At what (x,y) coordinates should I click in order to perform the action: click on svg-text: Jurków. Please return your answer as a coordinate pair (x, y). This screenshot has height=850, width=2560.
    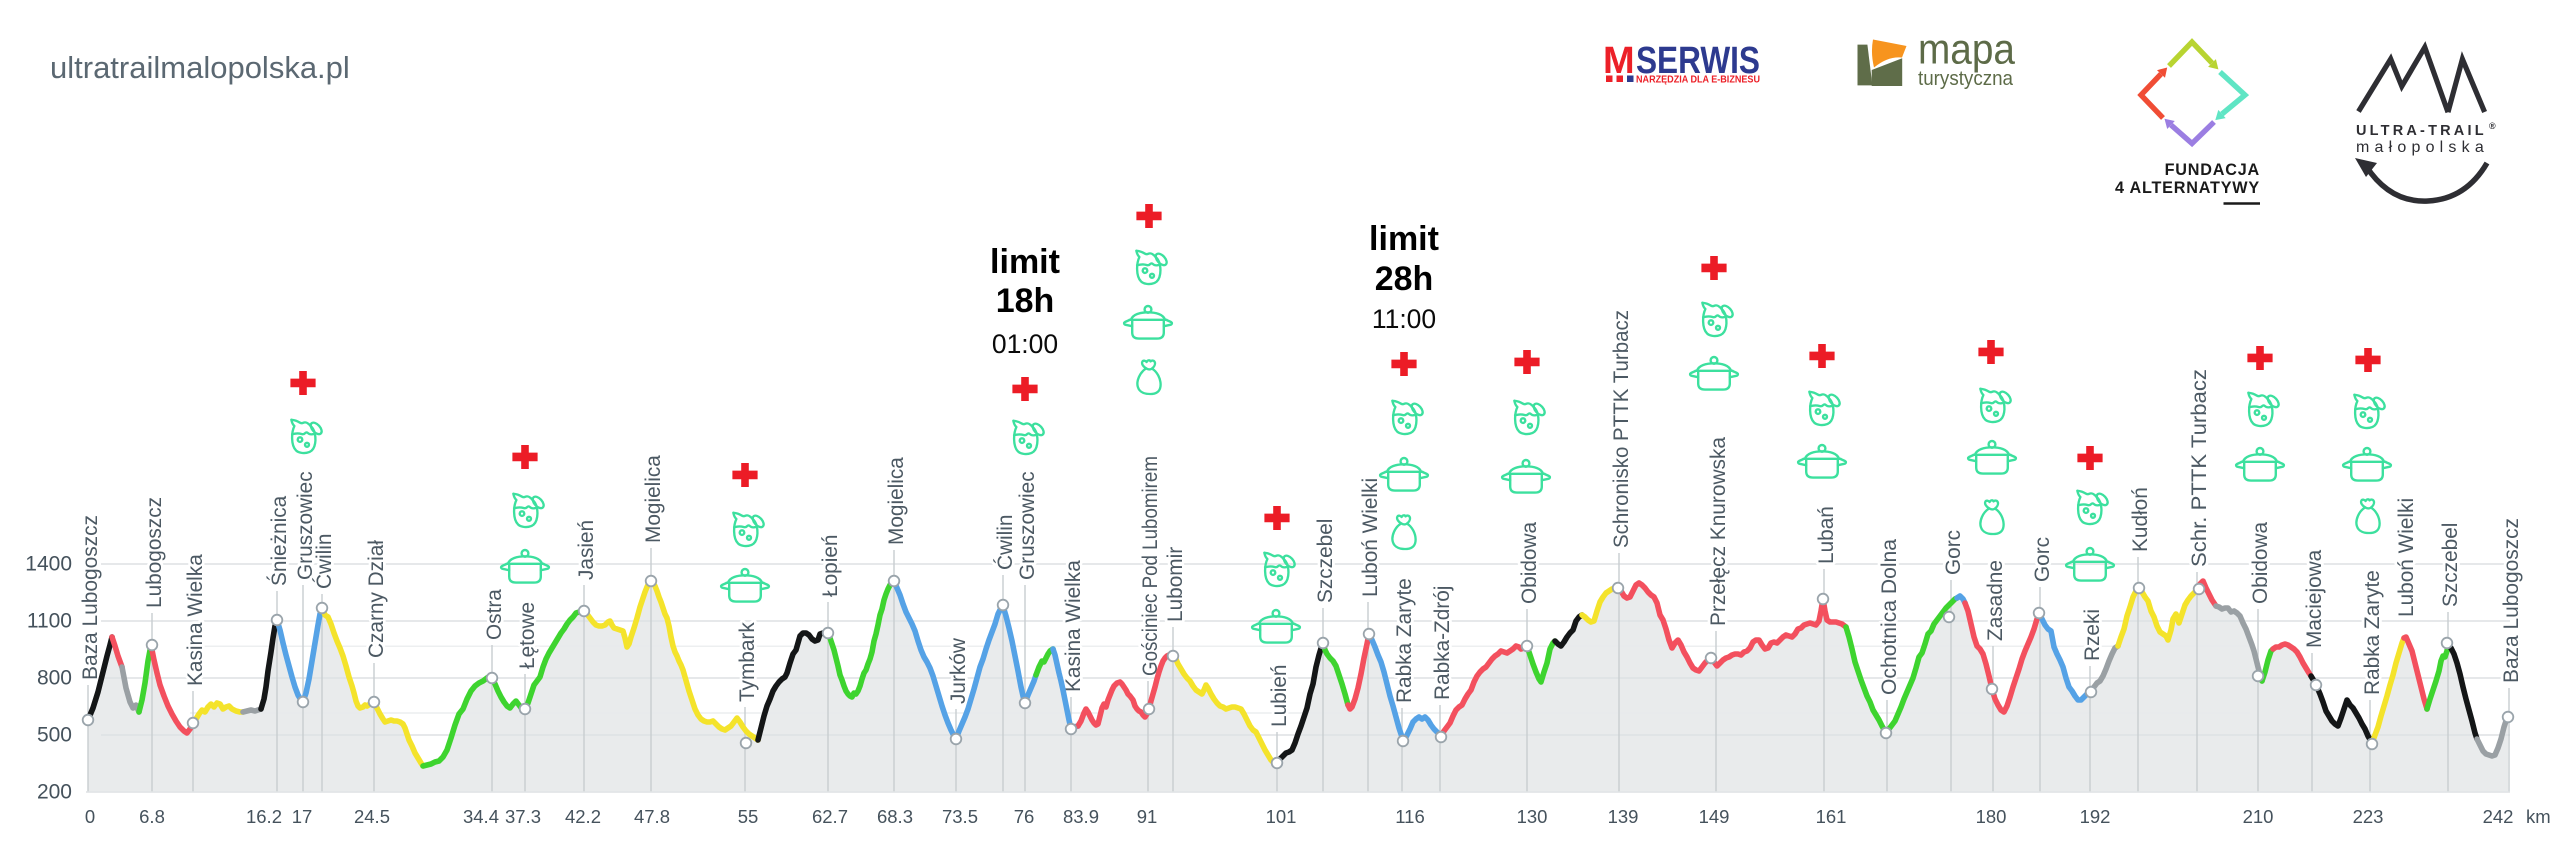
    Looking at the image, I should click on (958, 670).